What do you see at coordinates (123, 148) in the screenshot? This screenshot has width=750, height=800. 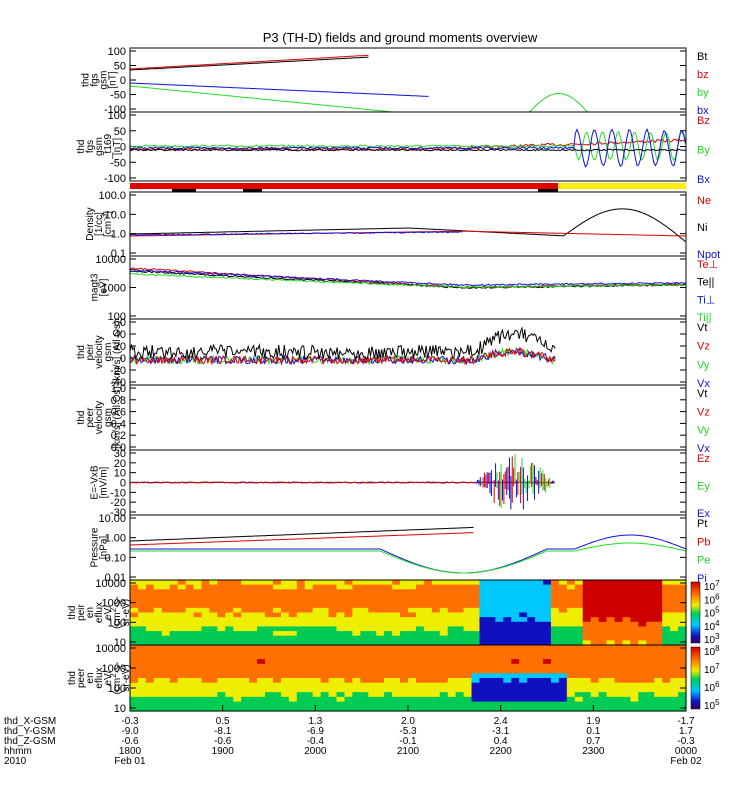 I see `y-tick-label: 0` at bounding box center [123, 148].